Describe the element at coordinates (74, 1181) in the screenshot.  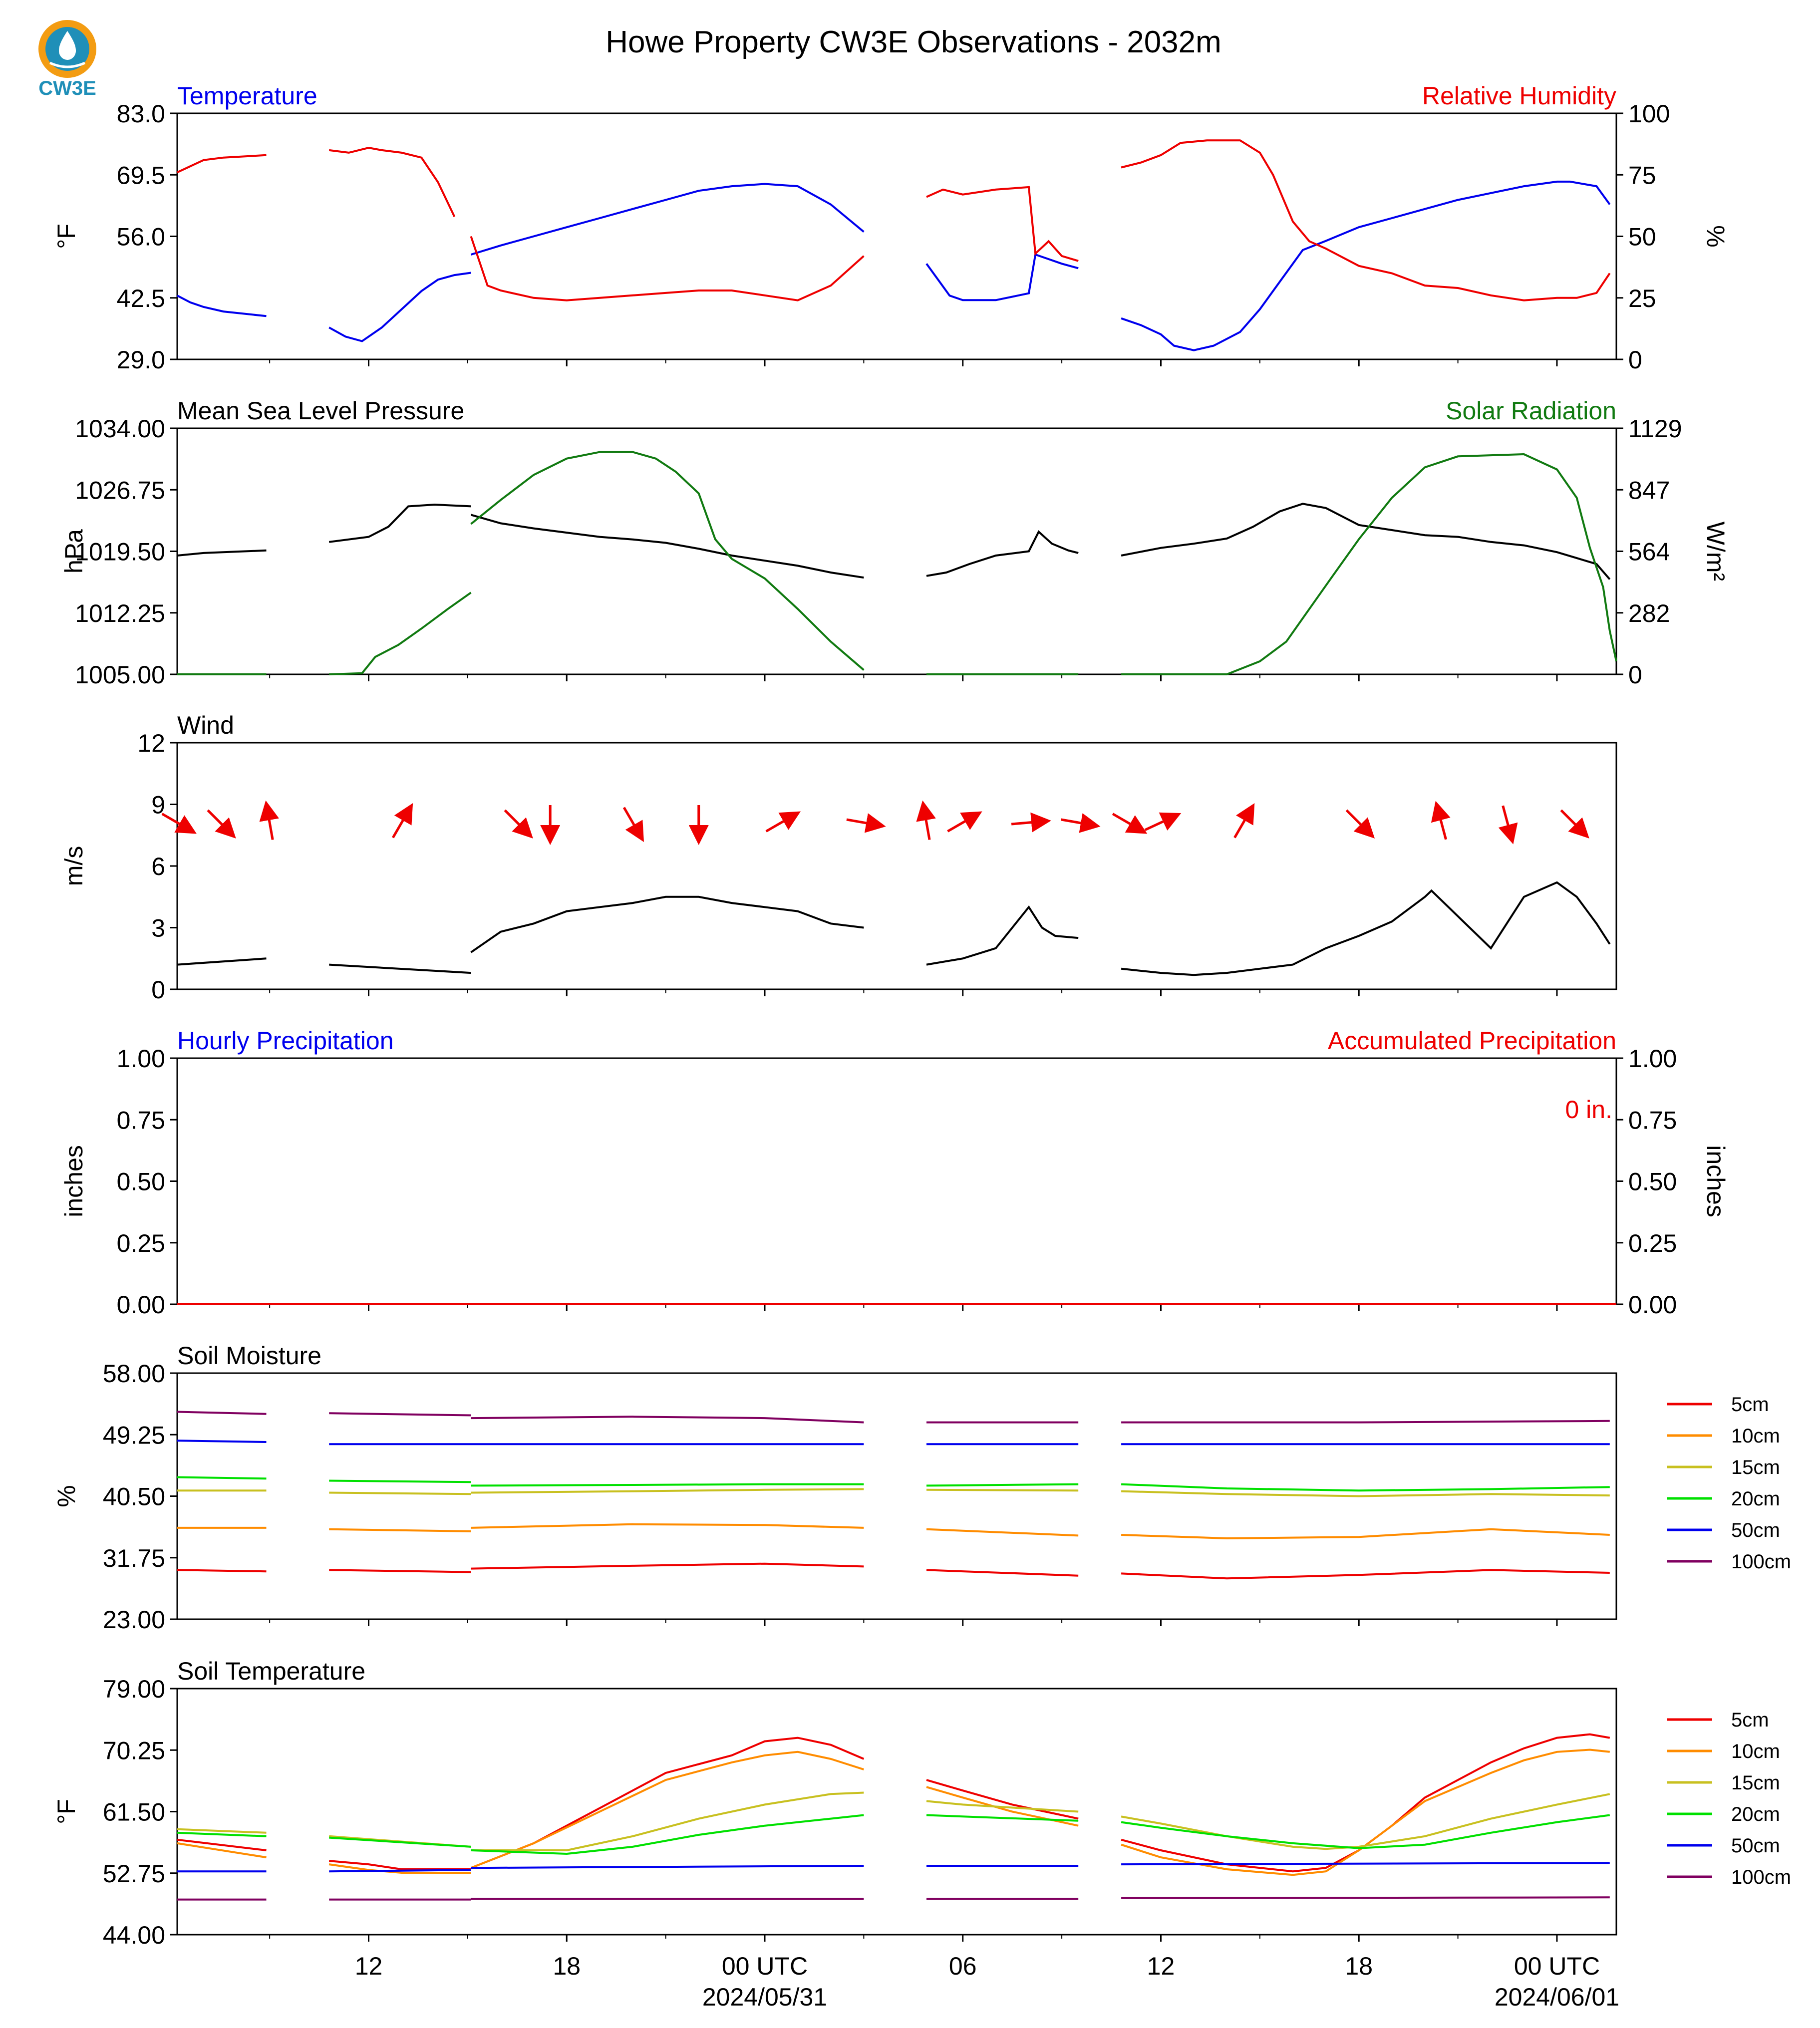
I see `precip-y-axis-label: inches` at that location.